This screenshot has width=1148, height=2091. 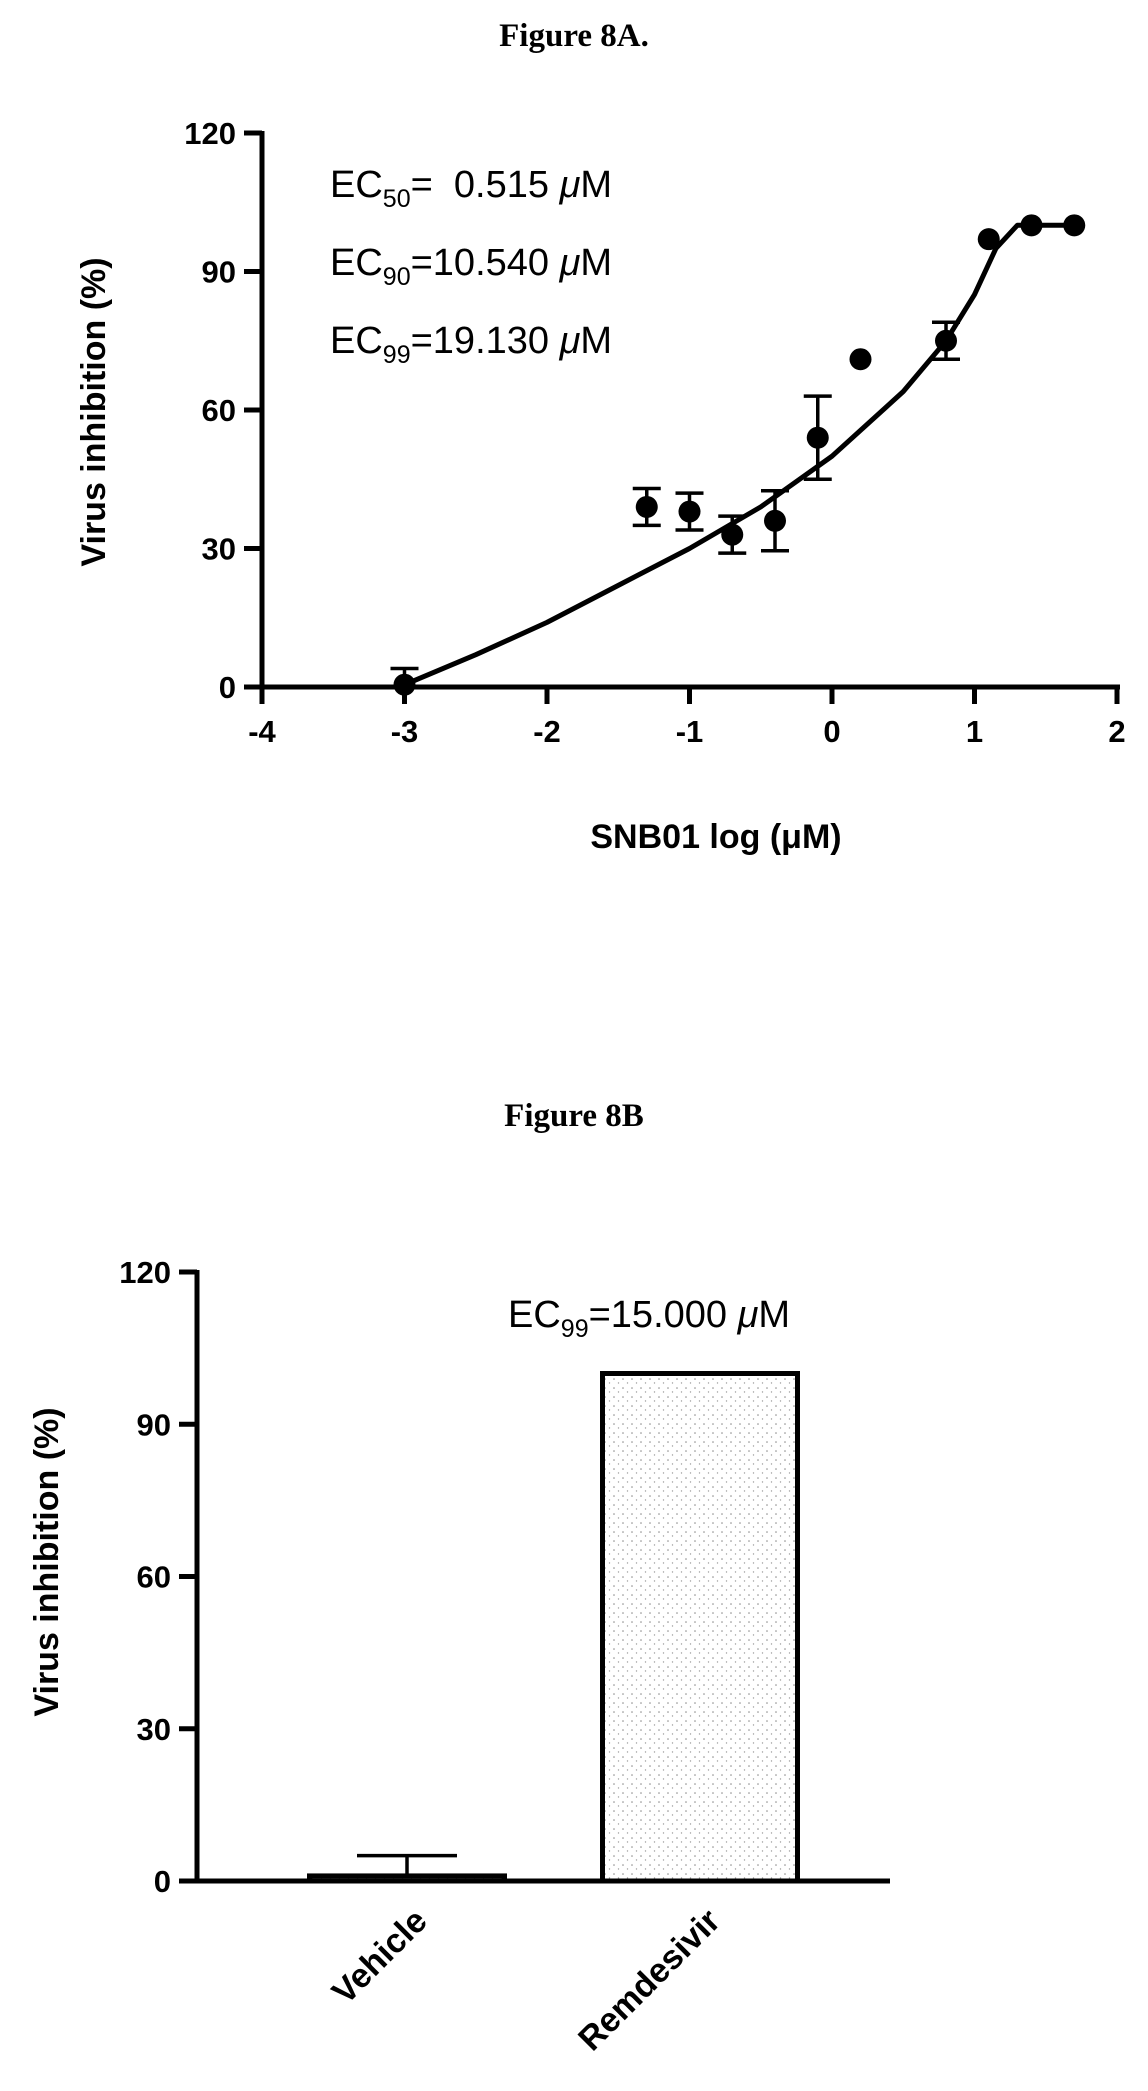 What do you see at coordinates (405, 731) in the screenshot?
I see `chart-a-x-tick-label: -3` at bounding box center [405, 731].